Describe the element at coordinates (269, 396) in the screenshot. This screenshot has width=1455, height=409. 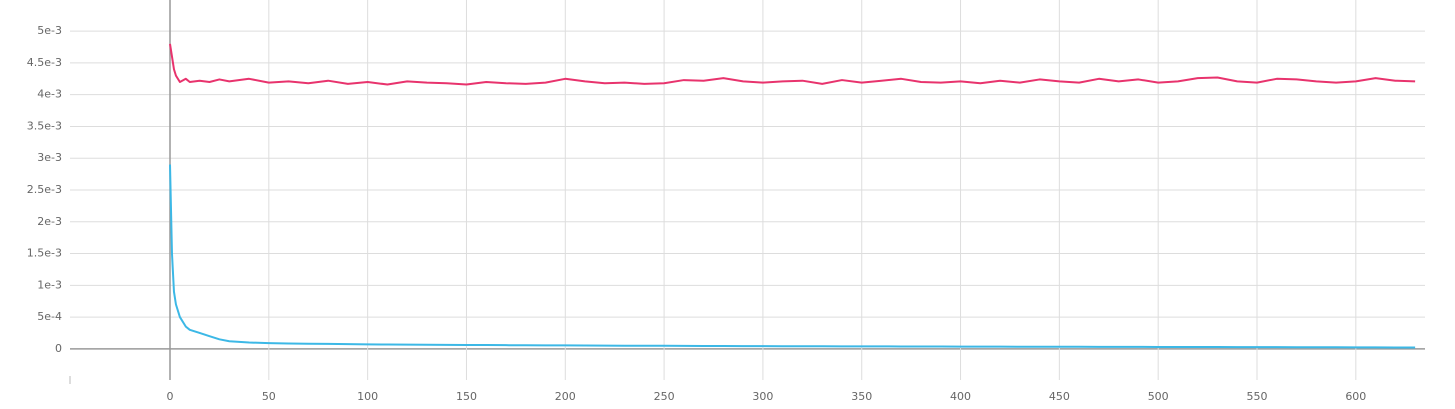
I see `x-tick-label: 50` at that location.